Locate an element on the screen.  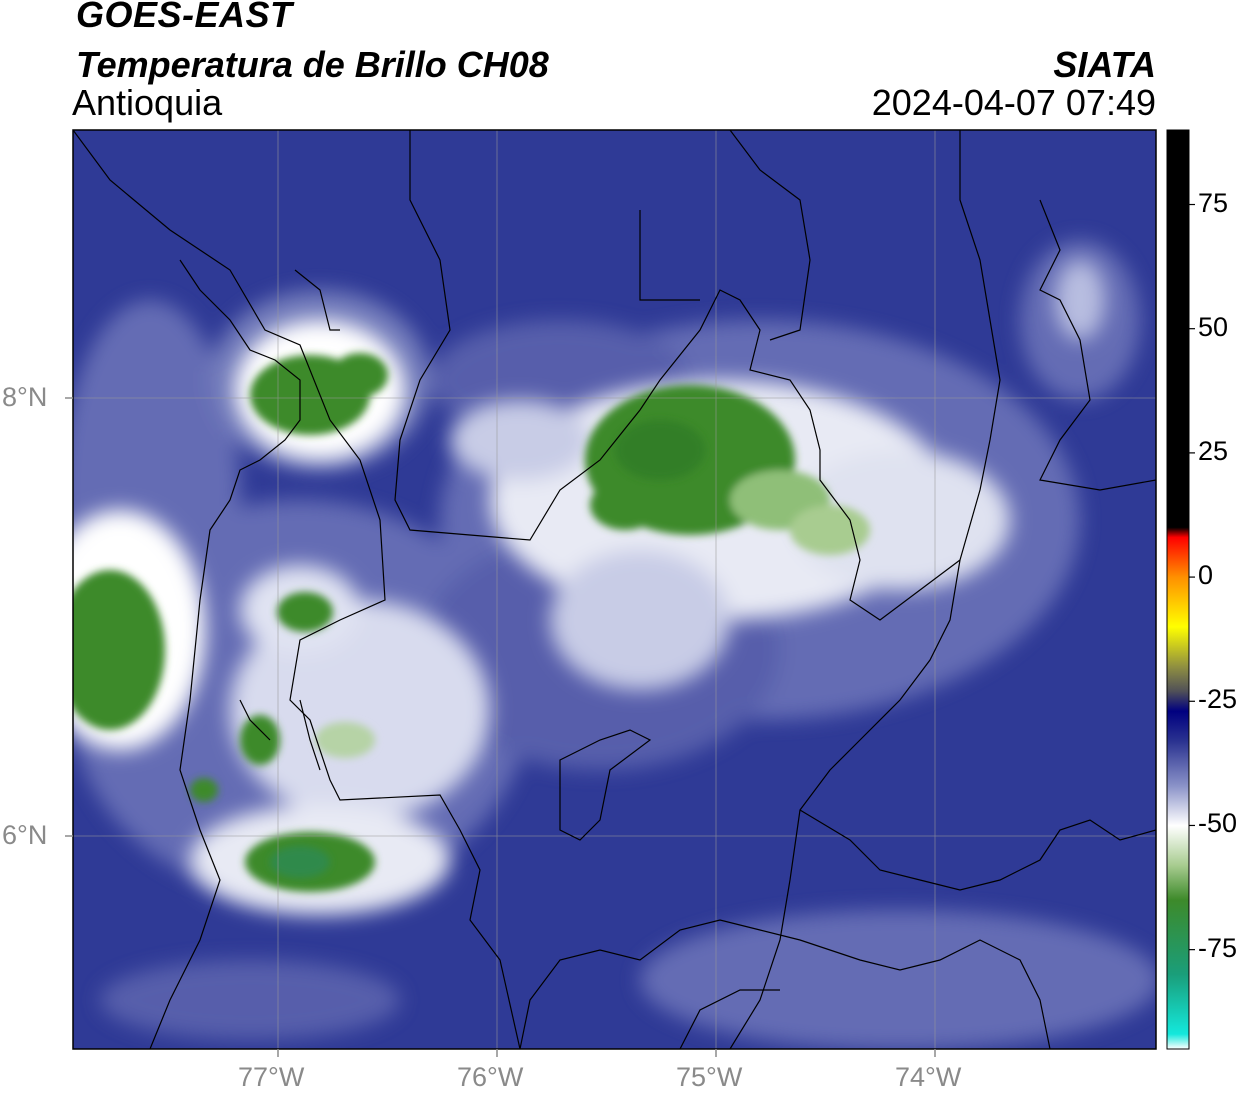
colorbar-tick-label: 50 is located at coordinates (1213, 326).